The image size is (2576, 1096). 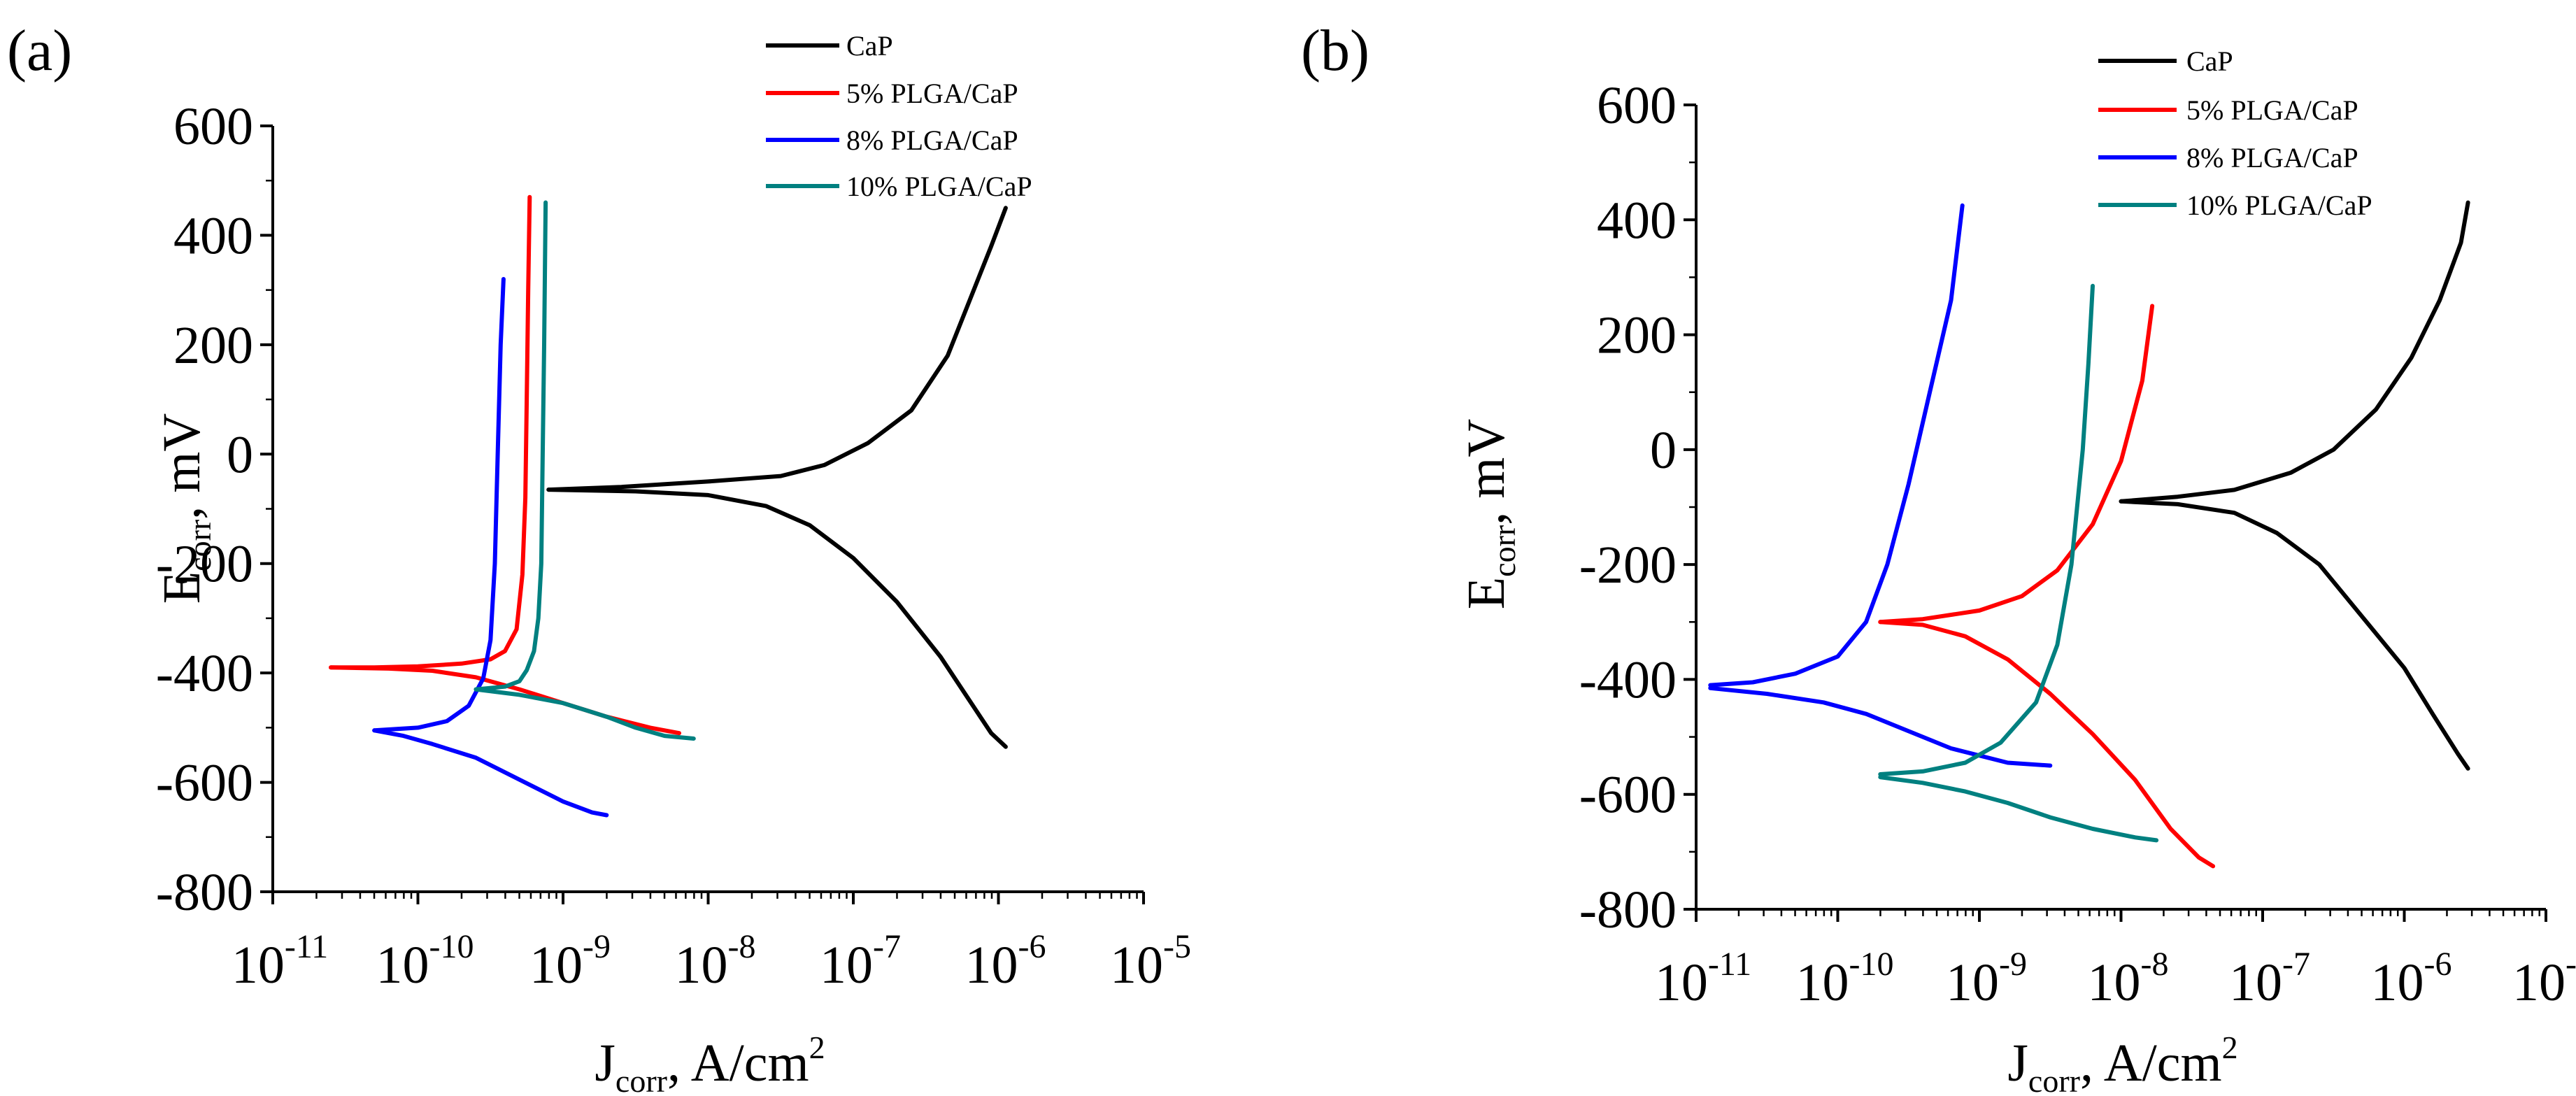 I want to click on y-axis-title-b: Ecorr, mV, so click(x=1489, y=514).